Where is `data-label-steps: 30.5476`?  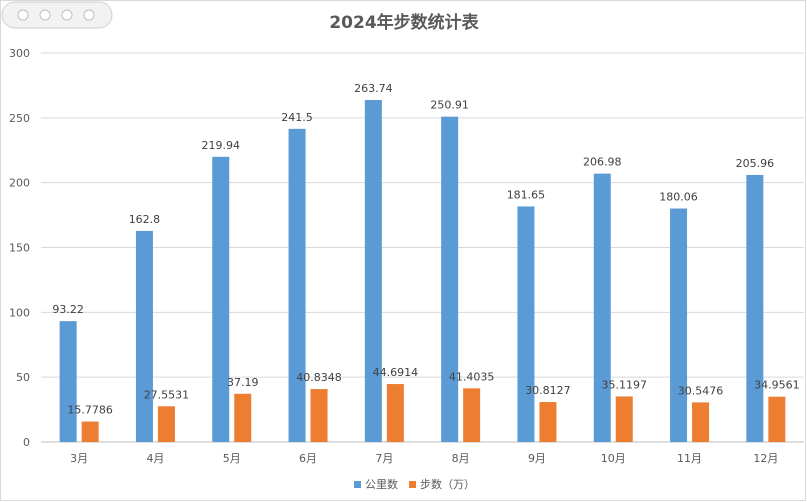 data-label-steps: 30.5476 is located at coordinates (701, 390).